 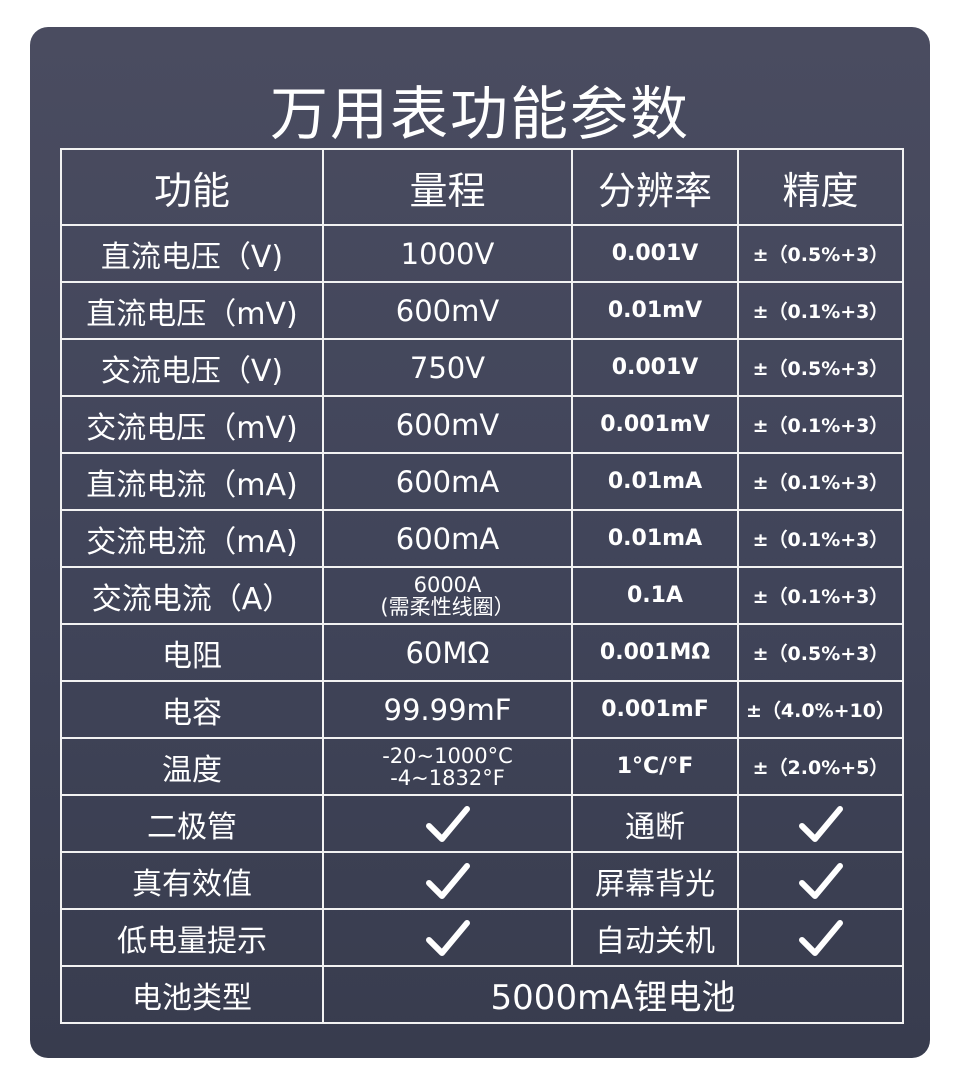 What do you see at coordinates (655, 937) in the screenshot?
I see `feature-label: 自动关机` at bounding box center [655, 937].